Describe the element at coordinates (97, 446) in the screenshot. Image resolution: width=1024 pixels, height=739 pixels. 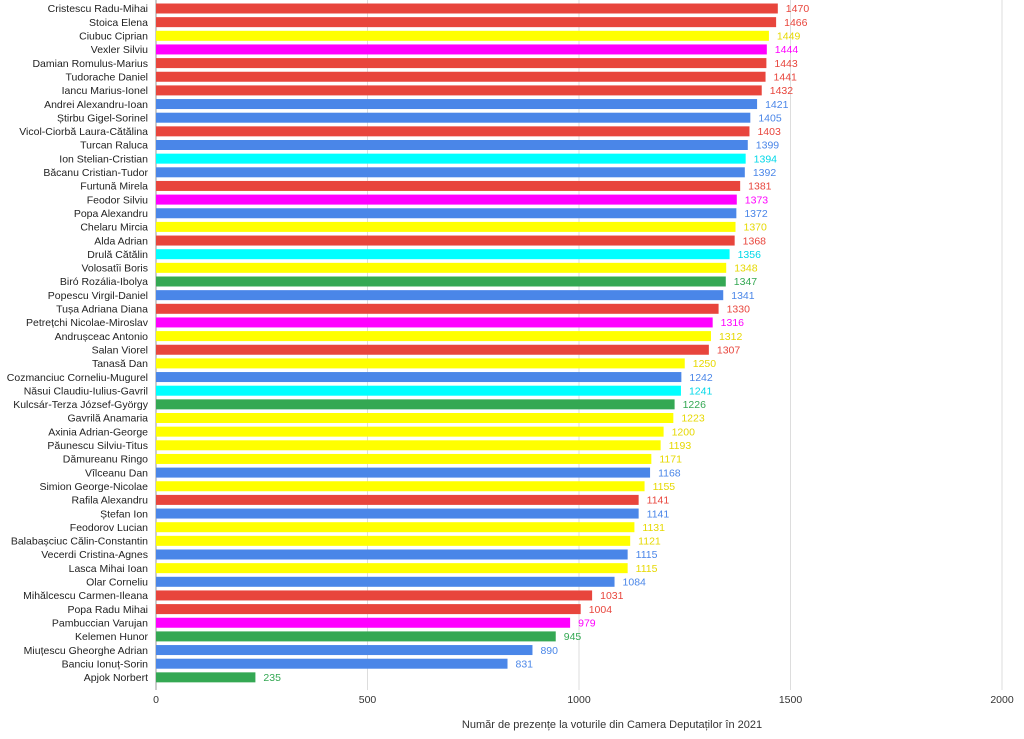
I see `category-label: Păunescu Silviu-Titus` at that location.